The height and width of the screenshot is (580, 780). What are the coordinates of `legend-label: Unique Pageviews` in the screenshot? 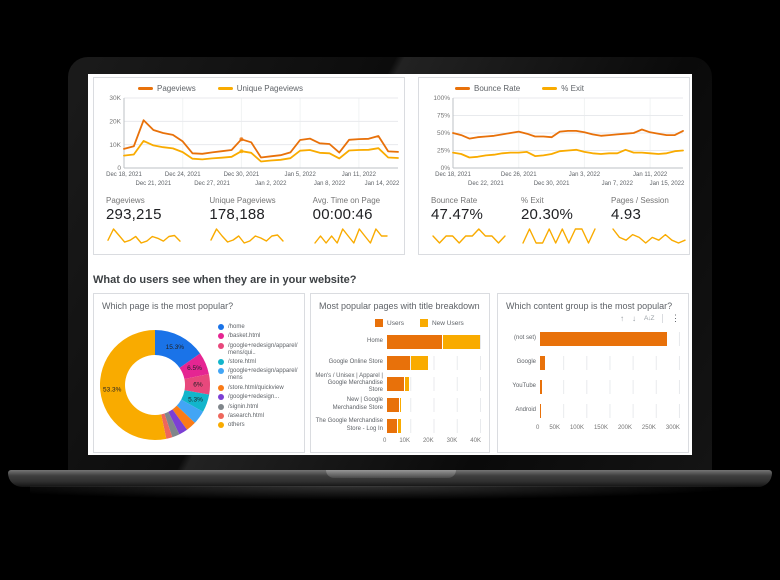 It's located at (269, 88).